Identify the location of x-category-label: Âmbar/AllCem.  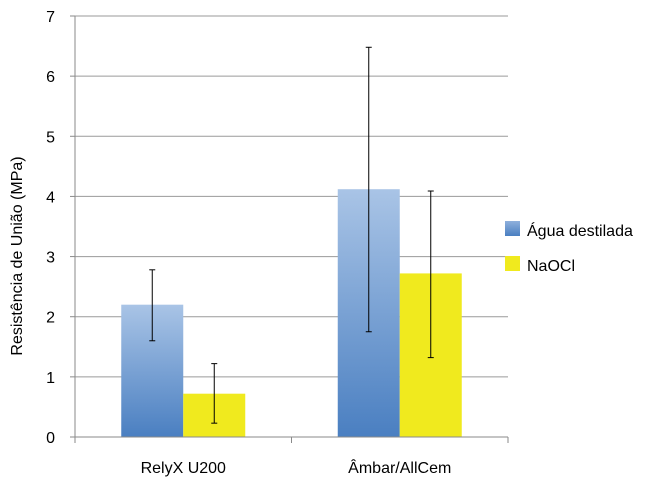
(399, 467).